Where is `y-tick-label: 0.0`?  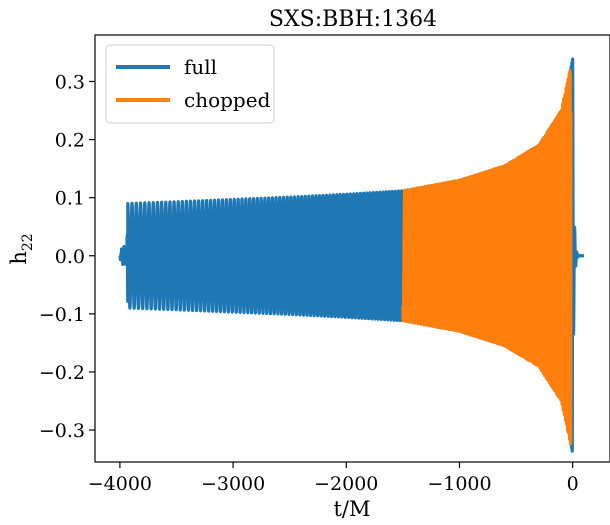 y-tick-label: 0.0 is located at coordinates (70, 257).